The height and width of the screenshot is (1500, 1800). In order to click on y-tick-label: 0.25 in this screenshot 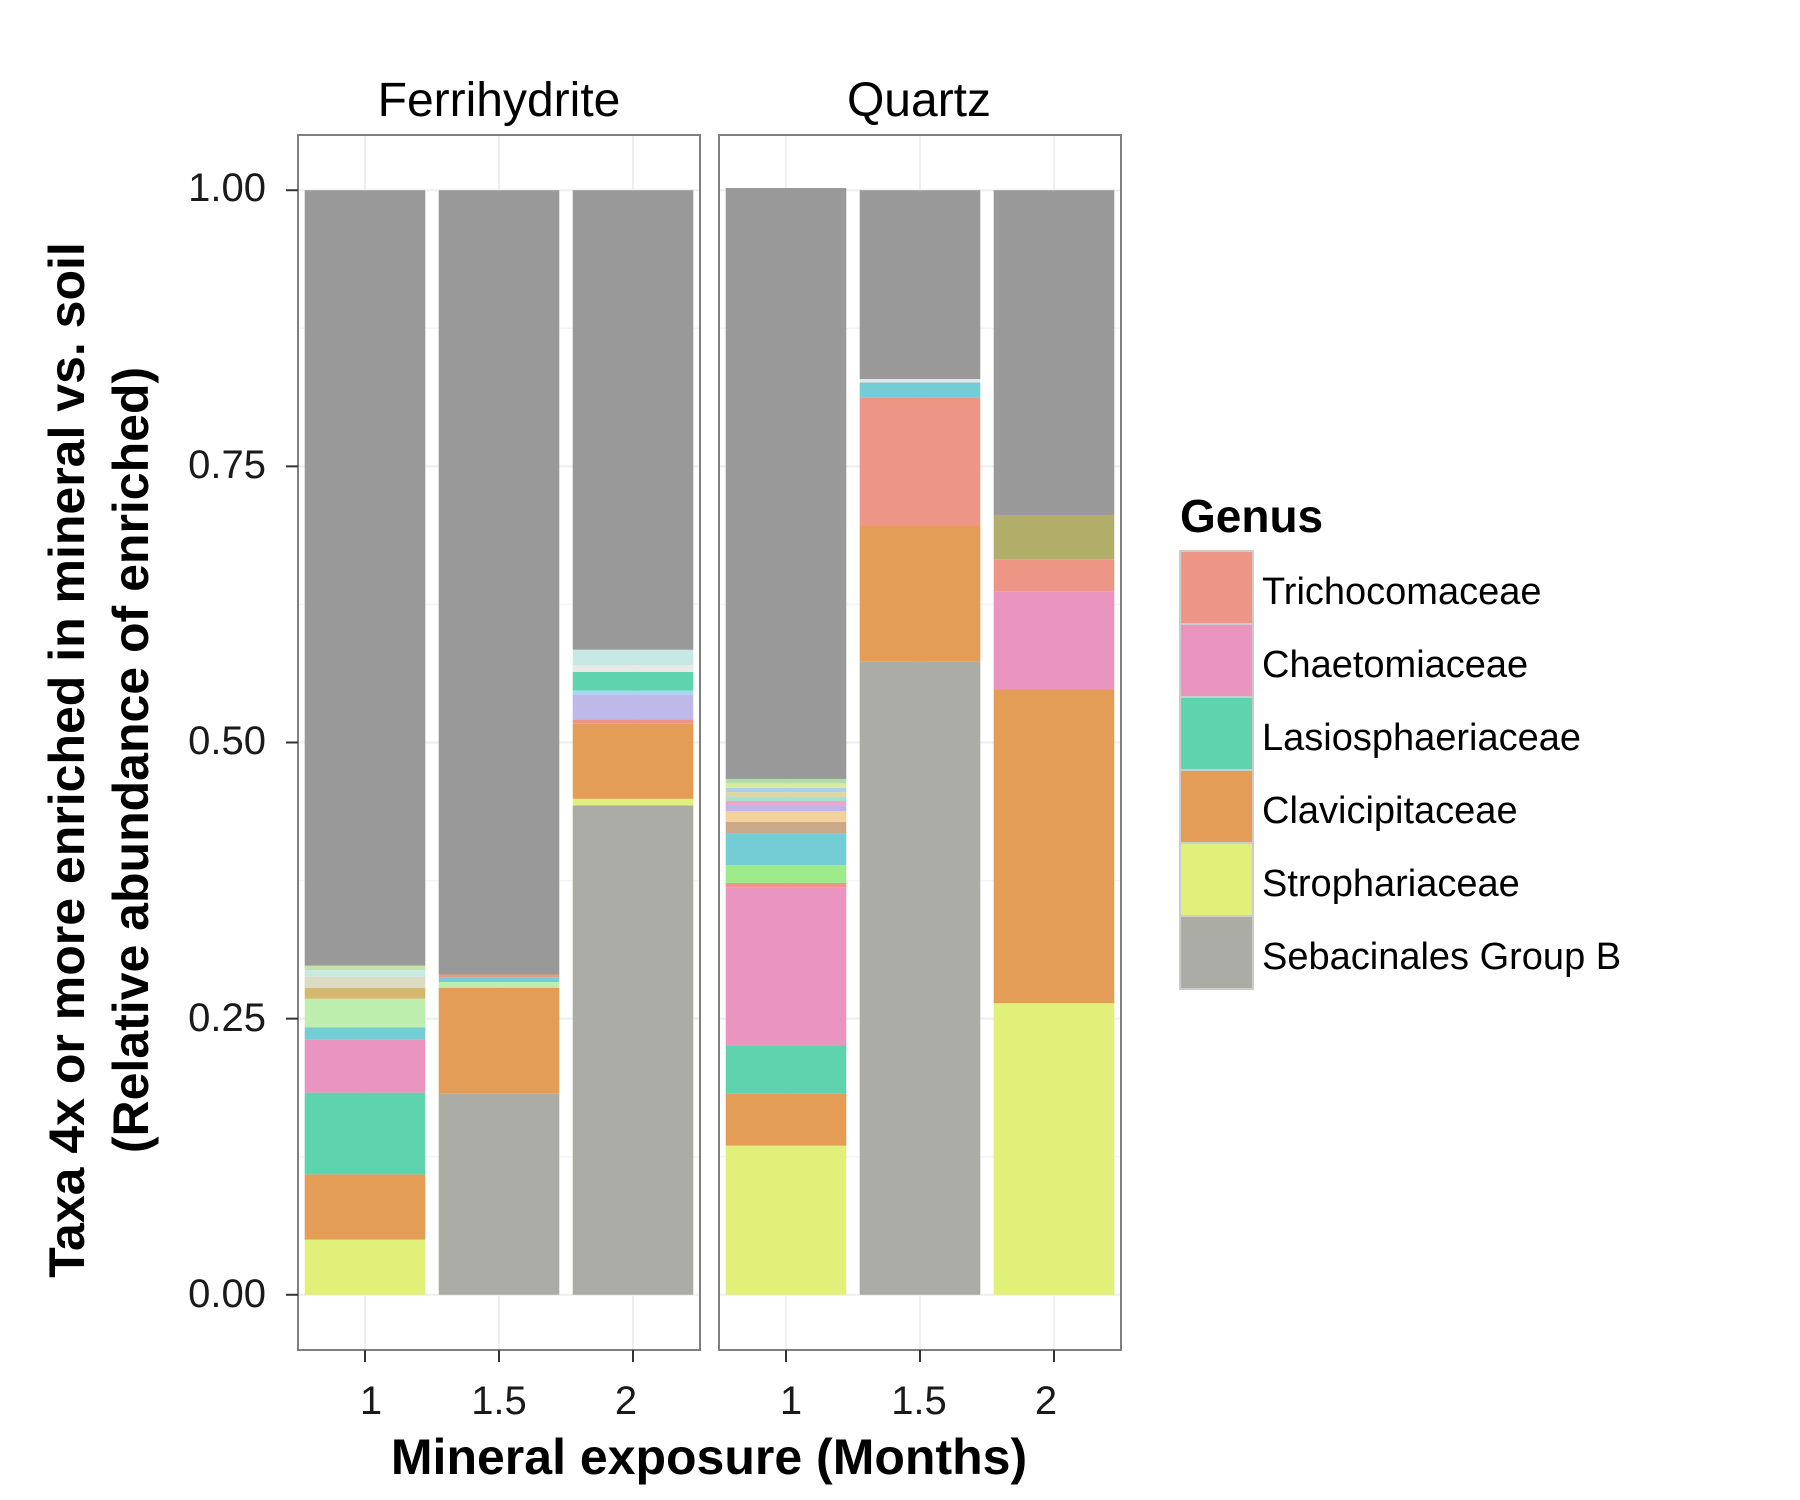, I will do `click(227, 1018)`.